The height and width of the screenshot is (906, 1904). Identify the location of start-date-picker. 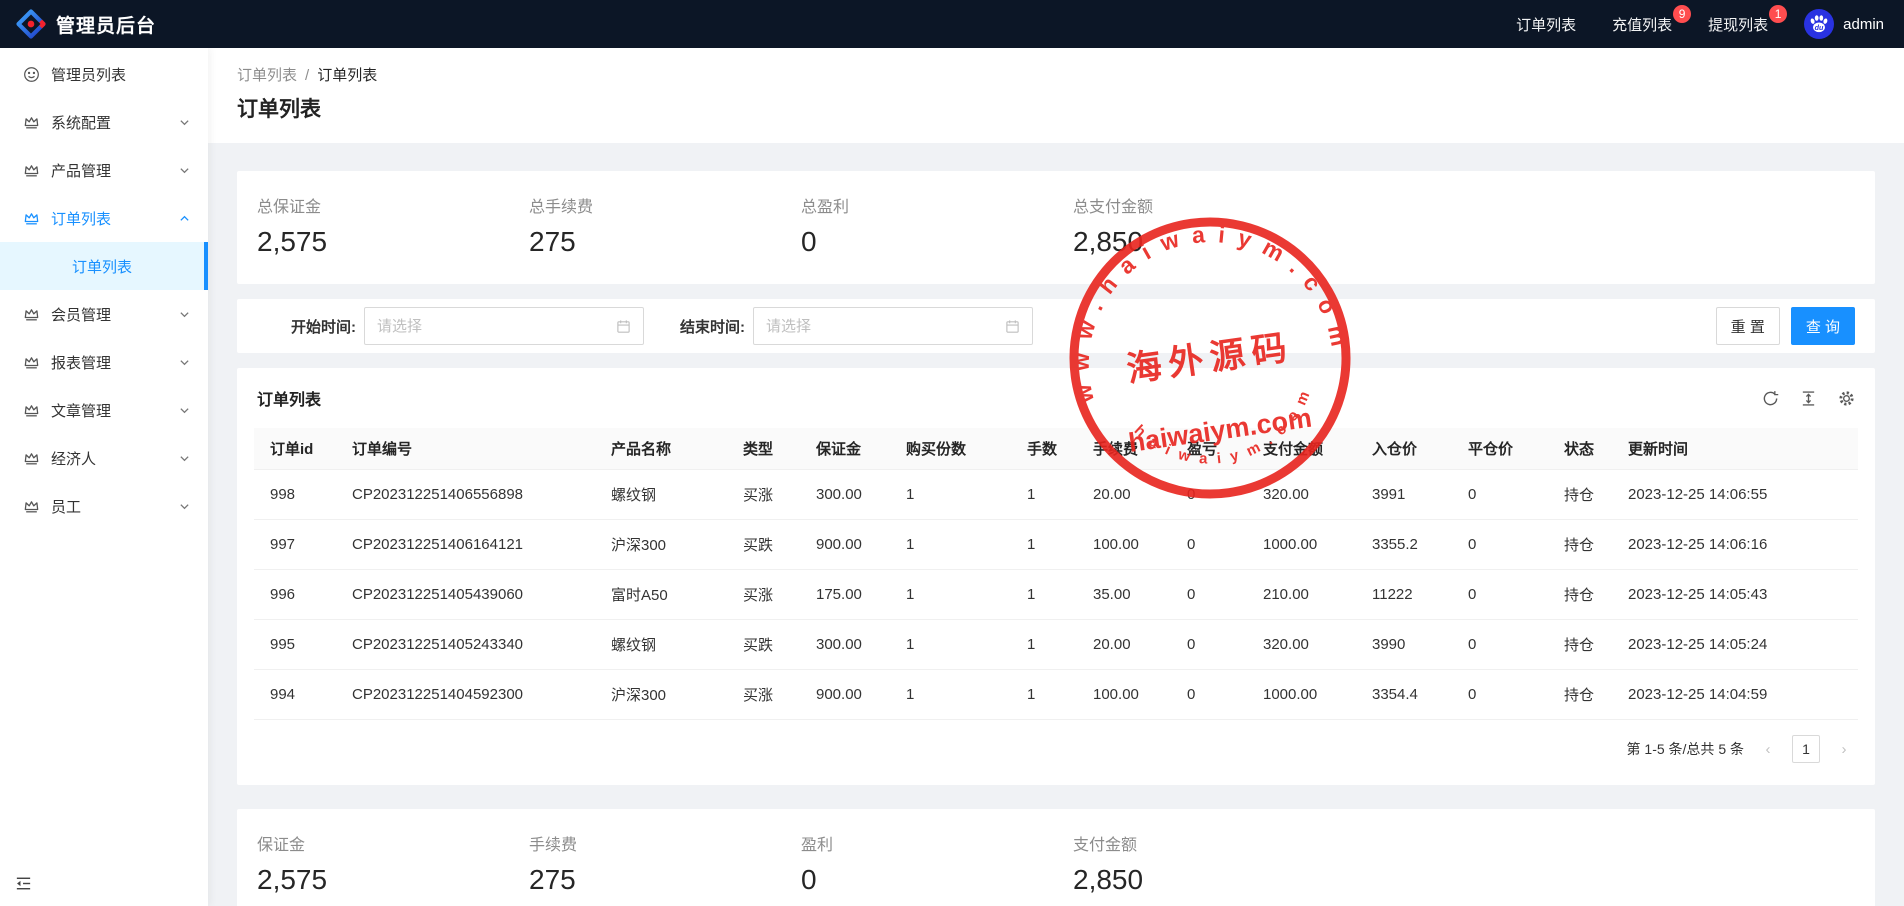
(504, 326).